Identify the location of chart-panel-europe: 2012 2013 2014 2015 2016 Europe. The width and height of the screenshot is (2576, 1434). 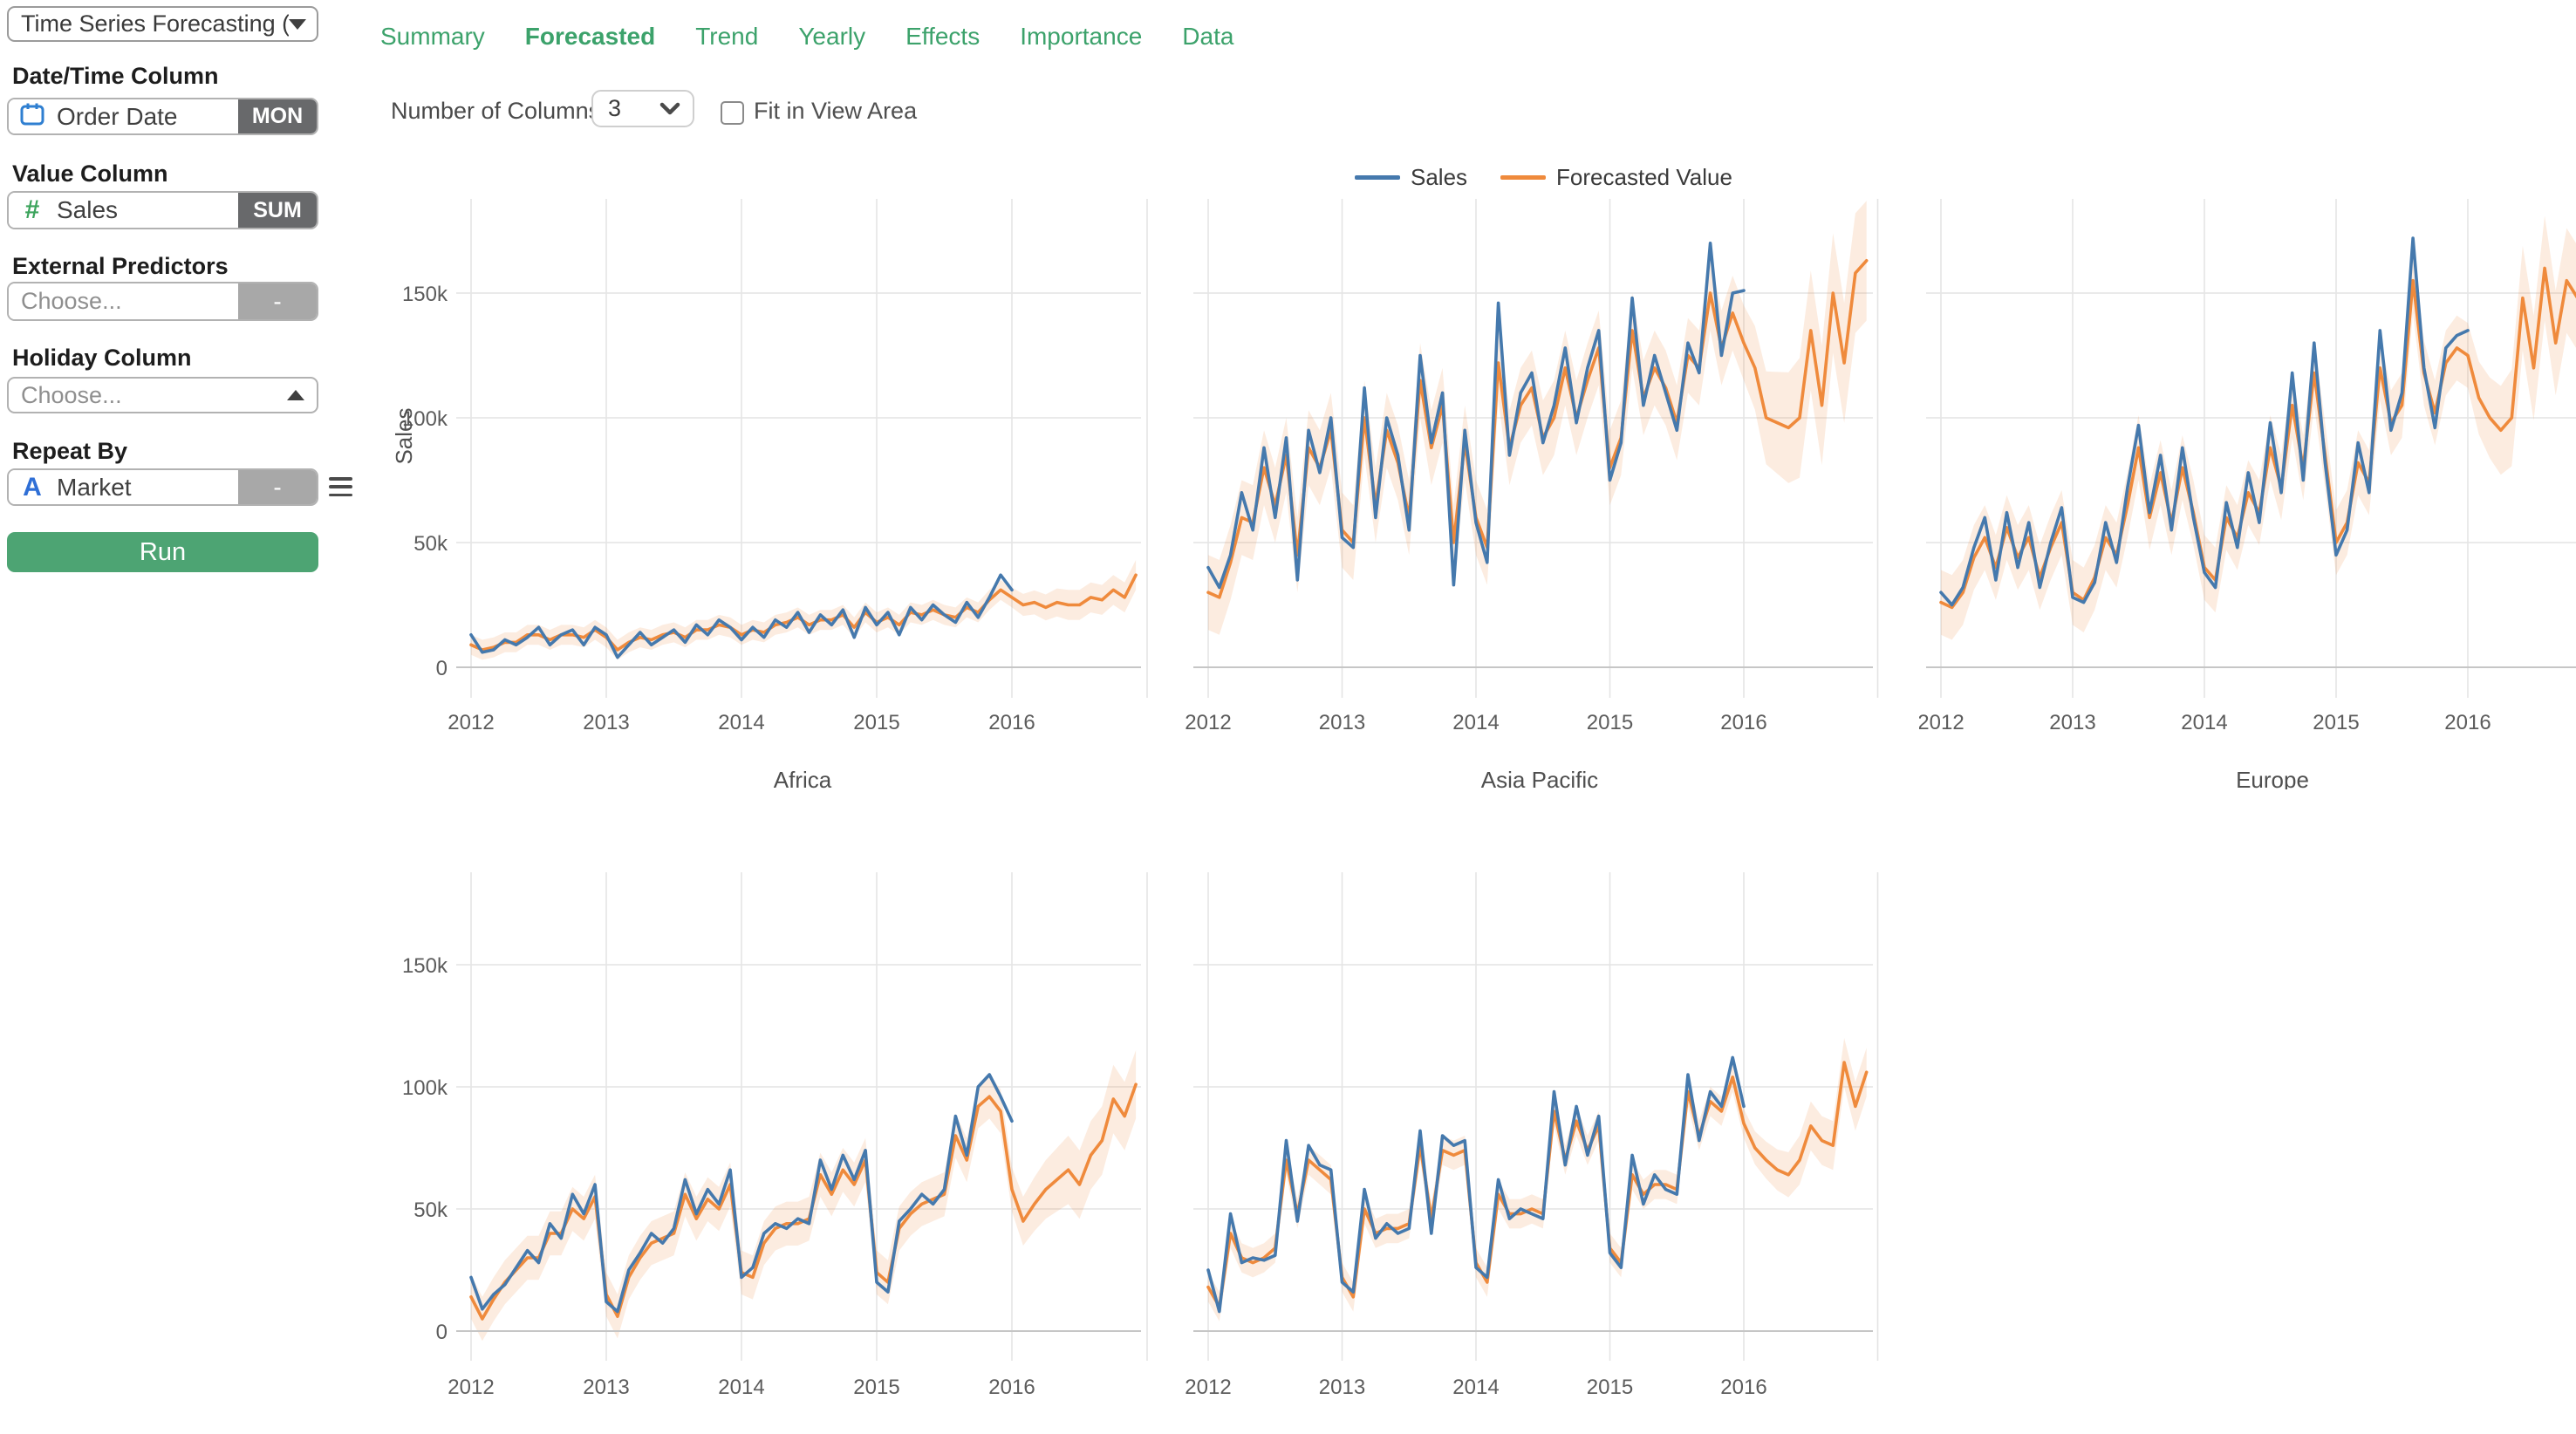
(2247, 484).